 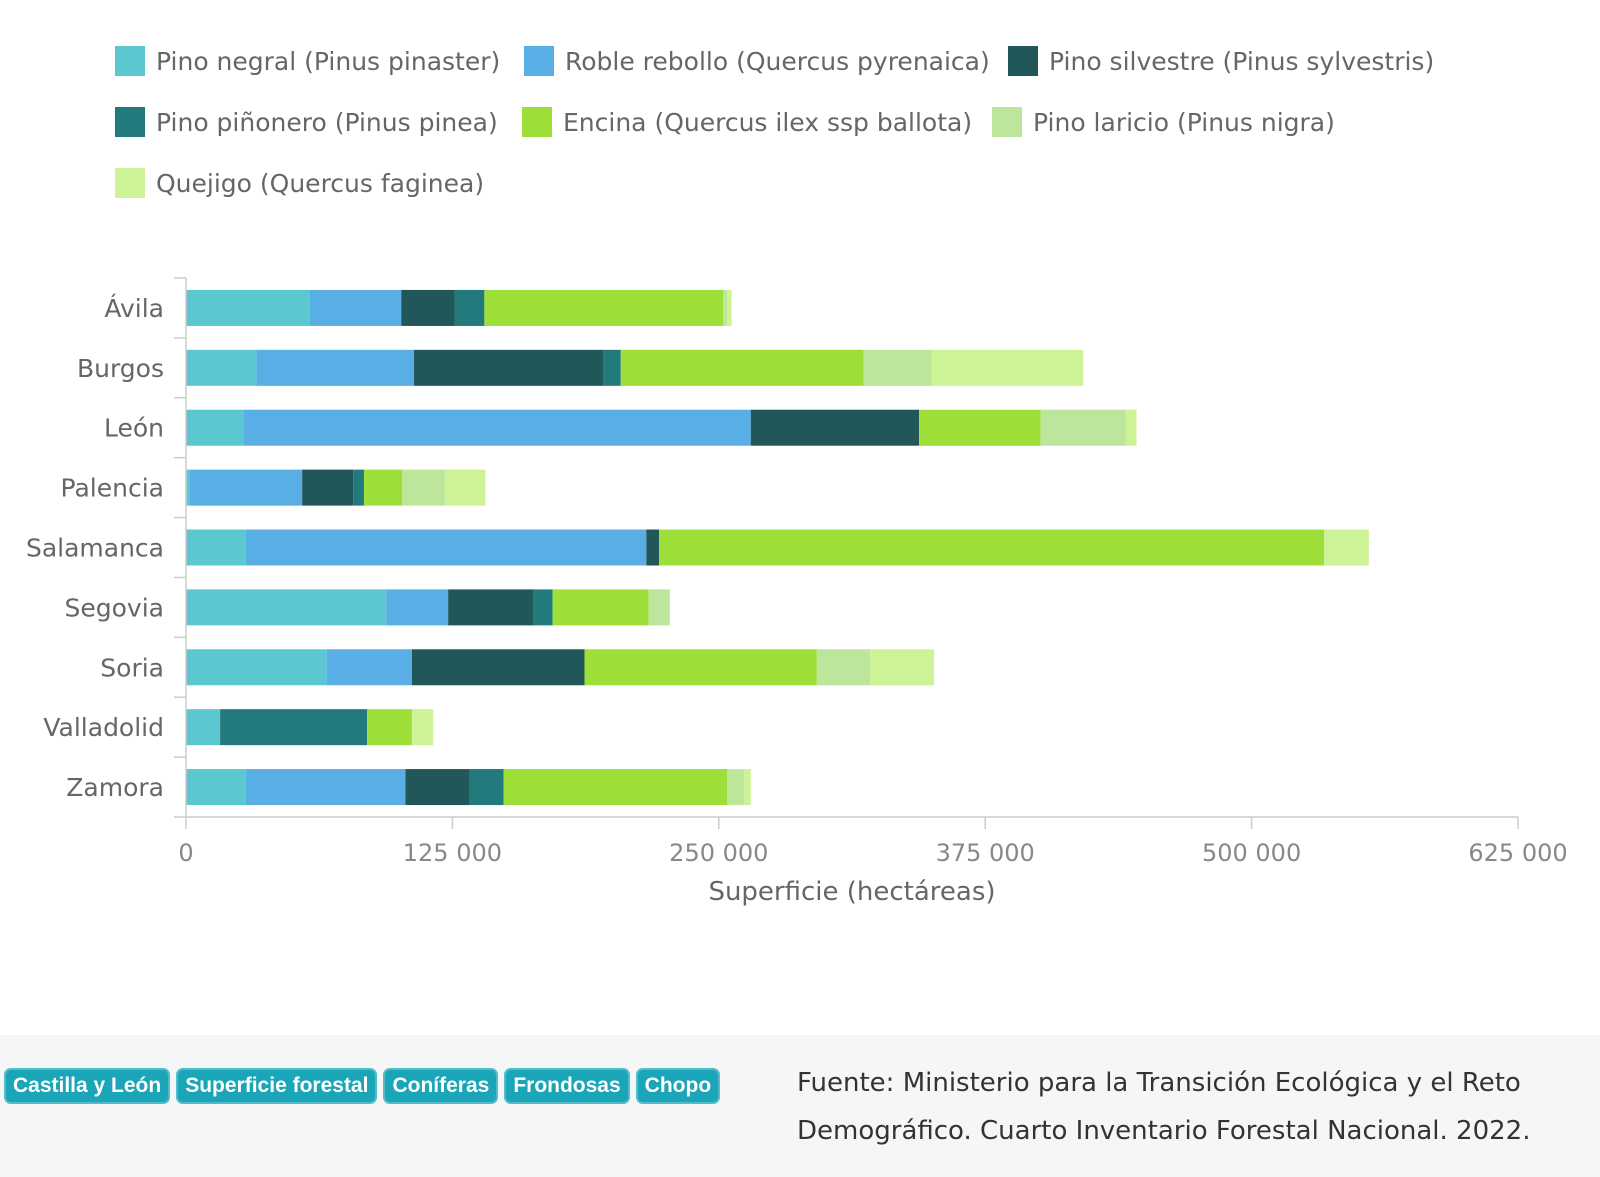 I want to click on bar-soria-quejigo, so click(x=902, y=667).